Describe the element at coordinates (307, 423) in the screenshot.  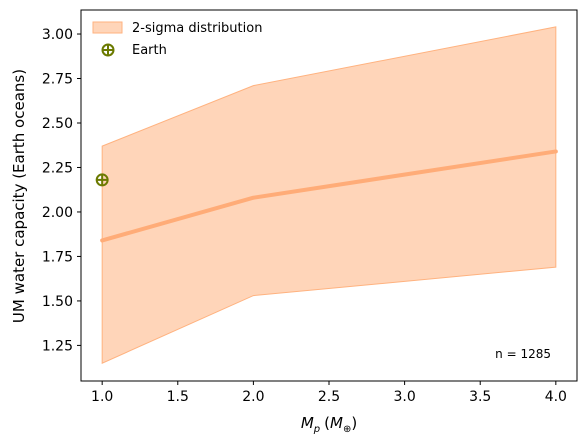
I see `x-axis-label-main: M` at that location.